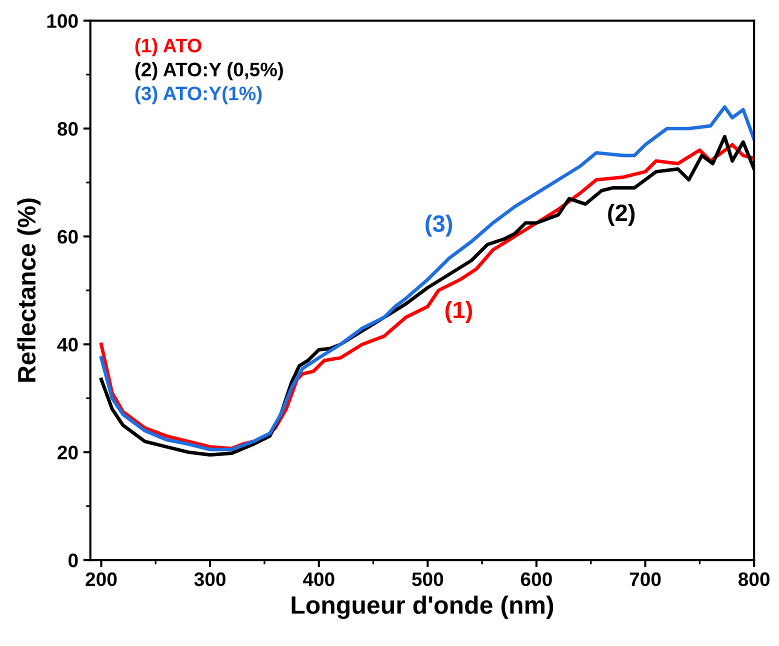 This screenshot has width=779, height=646. What do you see at coordinates (73, 561) in the screenshot?
I see `y-tick-label: 0` at bounding box center [73, 561].